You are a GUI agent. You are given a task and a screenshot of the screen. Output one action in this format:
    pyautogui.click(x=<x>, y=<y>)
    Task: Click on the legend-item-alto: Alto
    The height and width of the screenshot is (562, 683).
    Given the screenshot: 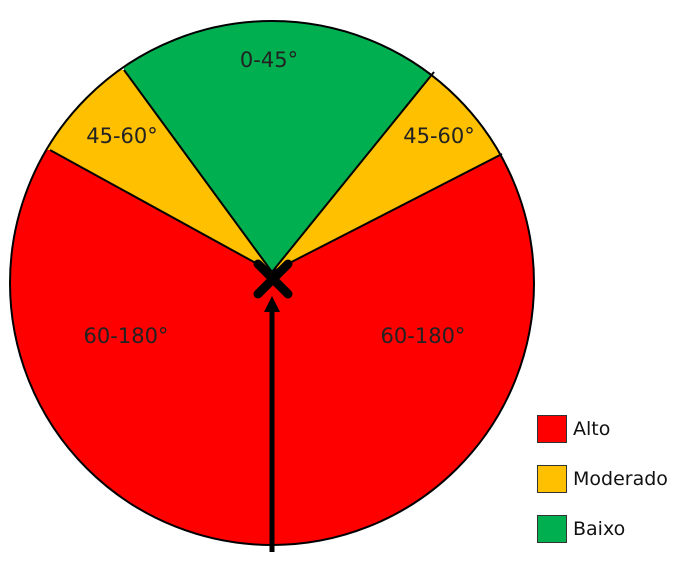 What is the action you would take?
    pyautogui.click(x=610, y=429)
    